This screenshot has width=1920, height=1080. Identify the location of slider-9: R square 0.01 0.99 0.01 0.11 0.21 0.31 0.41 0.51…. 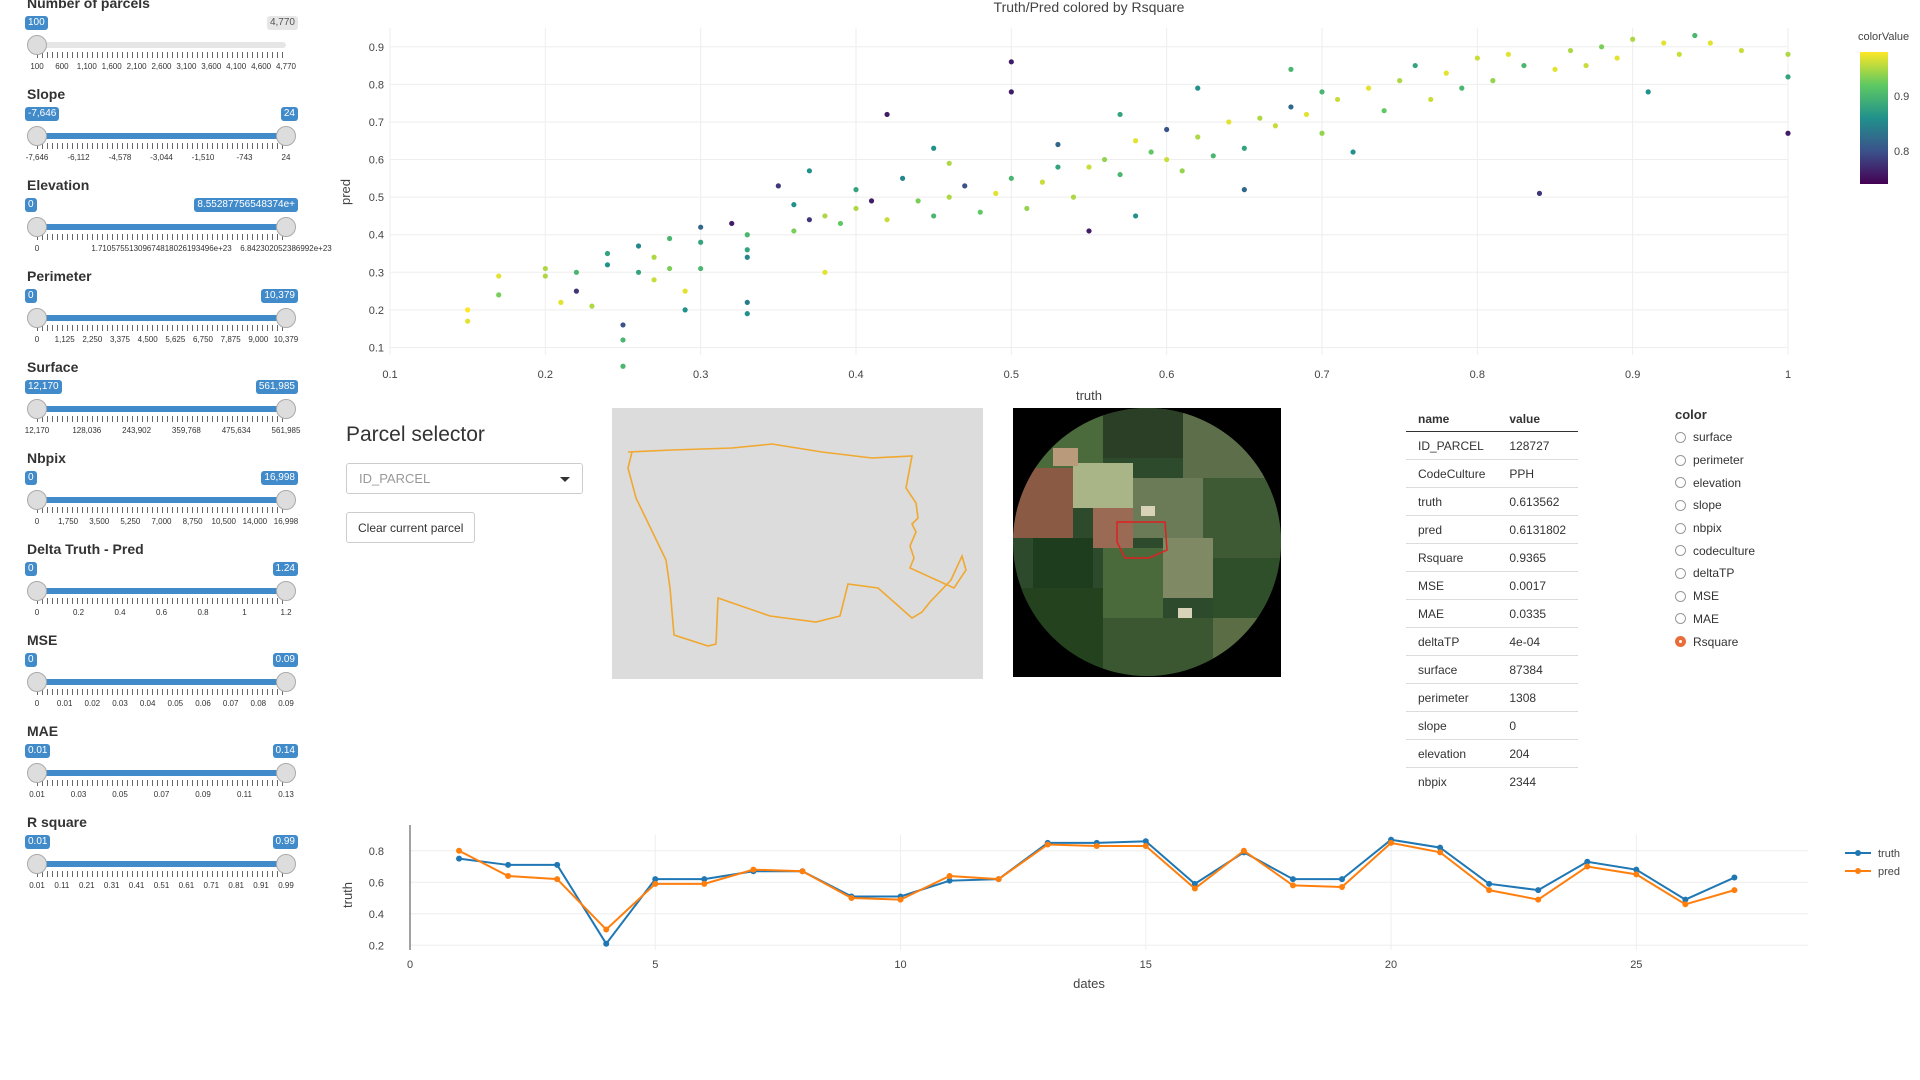
(162, 859).